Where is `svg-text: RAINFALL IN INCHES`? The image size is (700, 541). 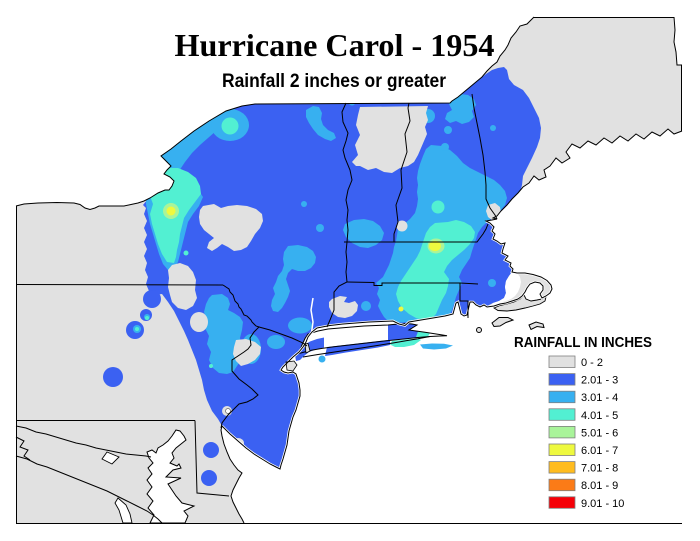
svg-text: RAINFALL IN INCHES is located at coordinates (583, 343).